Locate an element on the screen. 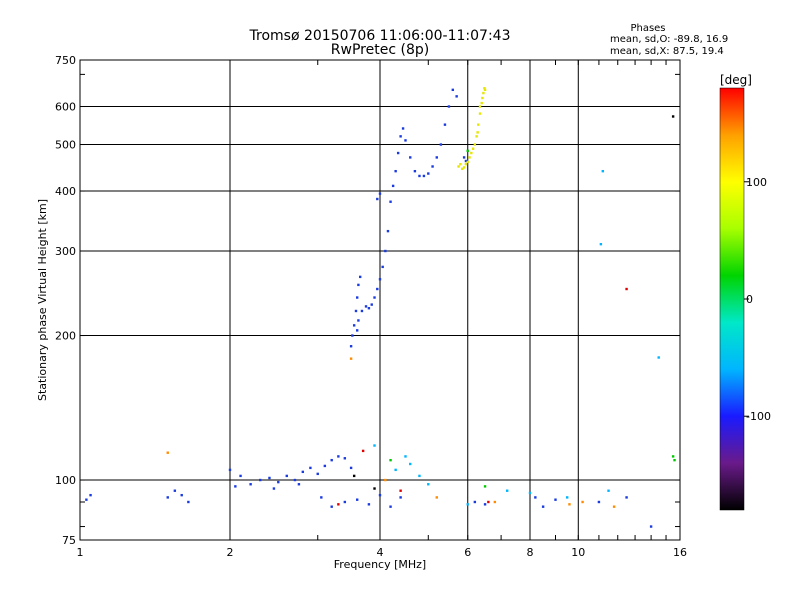 The height and width of the screenshot is (600, 800). x-tick-label: 1 is located at coordinates (80, 552).